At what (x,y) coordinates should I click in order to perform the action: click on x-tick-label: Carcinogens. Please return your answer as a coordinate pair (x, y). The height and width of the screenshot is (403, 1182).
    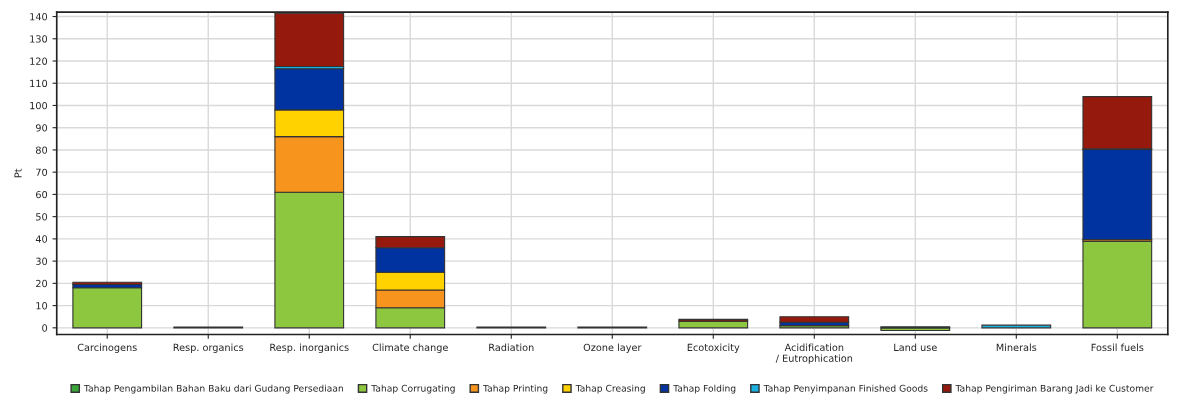
    Looking at the image, I should click on (107, 348).